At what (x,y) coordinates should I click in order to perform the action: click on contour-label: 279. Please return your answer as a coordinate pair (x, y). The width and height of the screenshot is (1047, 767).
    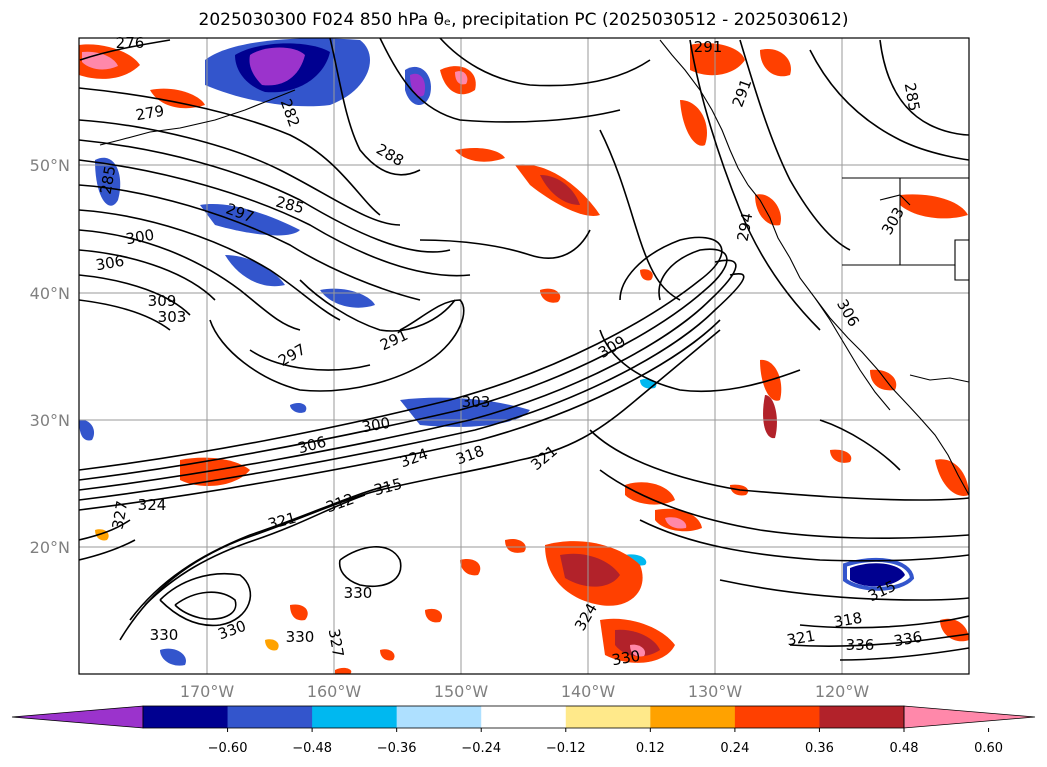
    Looking at the image, I should click on (149, 113).